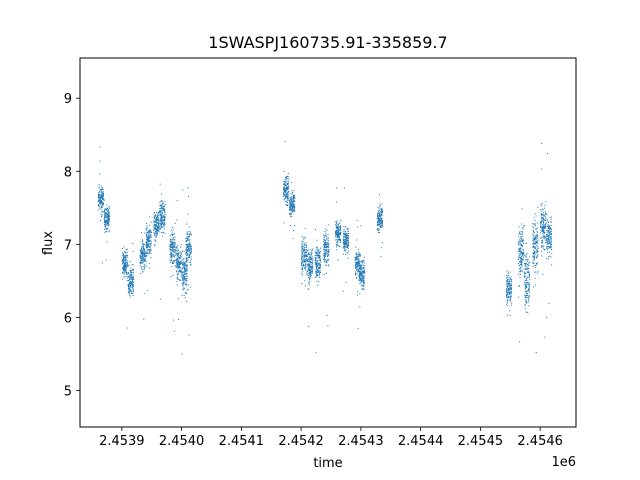  Describe the element at coordinates (68, 245) in the screenshot. I see `y-tick-label: 7` at that location.